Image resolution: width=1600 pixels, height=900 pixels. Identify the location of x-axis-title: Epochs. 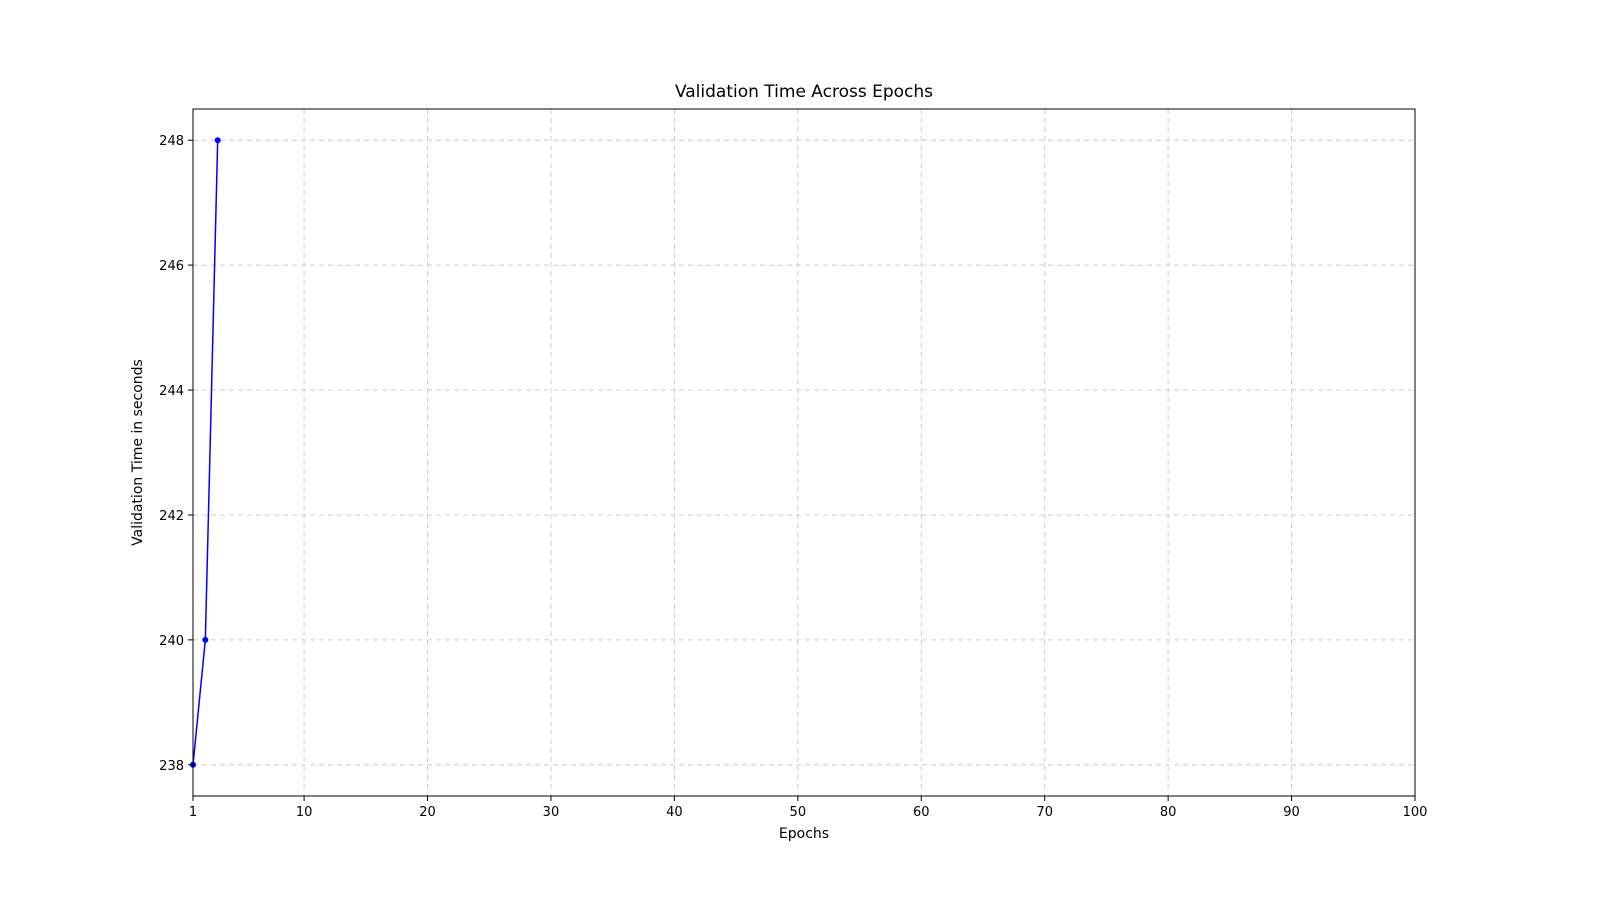
(804, 834).